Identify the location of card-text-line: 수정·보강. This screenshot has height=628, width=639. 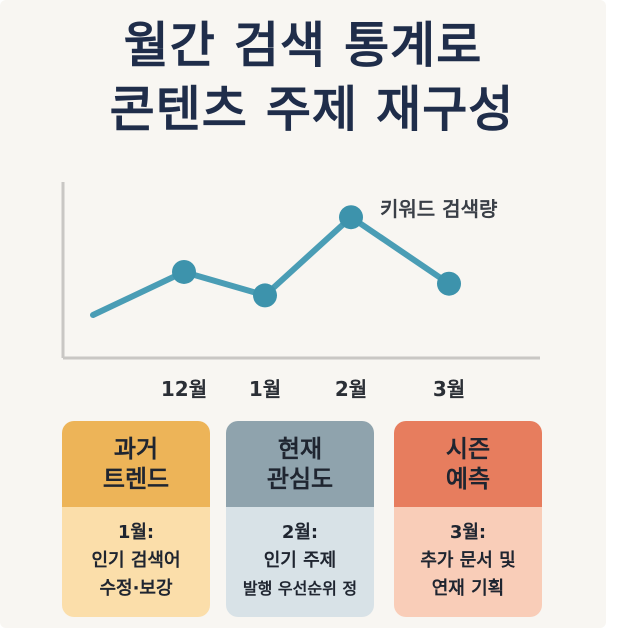
(136, 588).